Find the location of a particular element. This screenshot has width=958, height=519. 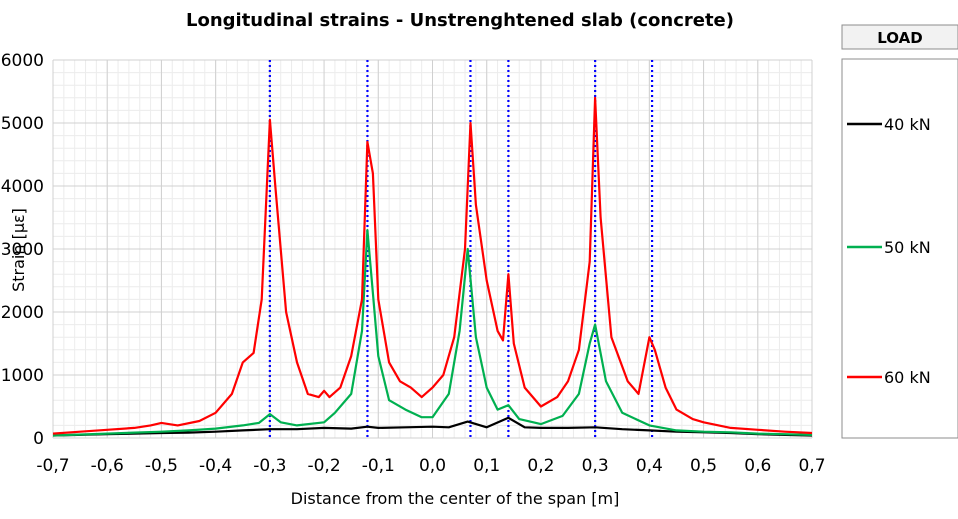

y-tick-label: 6000 is located at coordinates (22, 61).